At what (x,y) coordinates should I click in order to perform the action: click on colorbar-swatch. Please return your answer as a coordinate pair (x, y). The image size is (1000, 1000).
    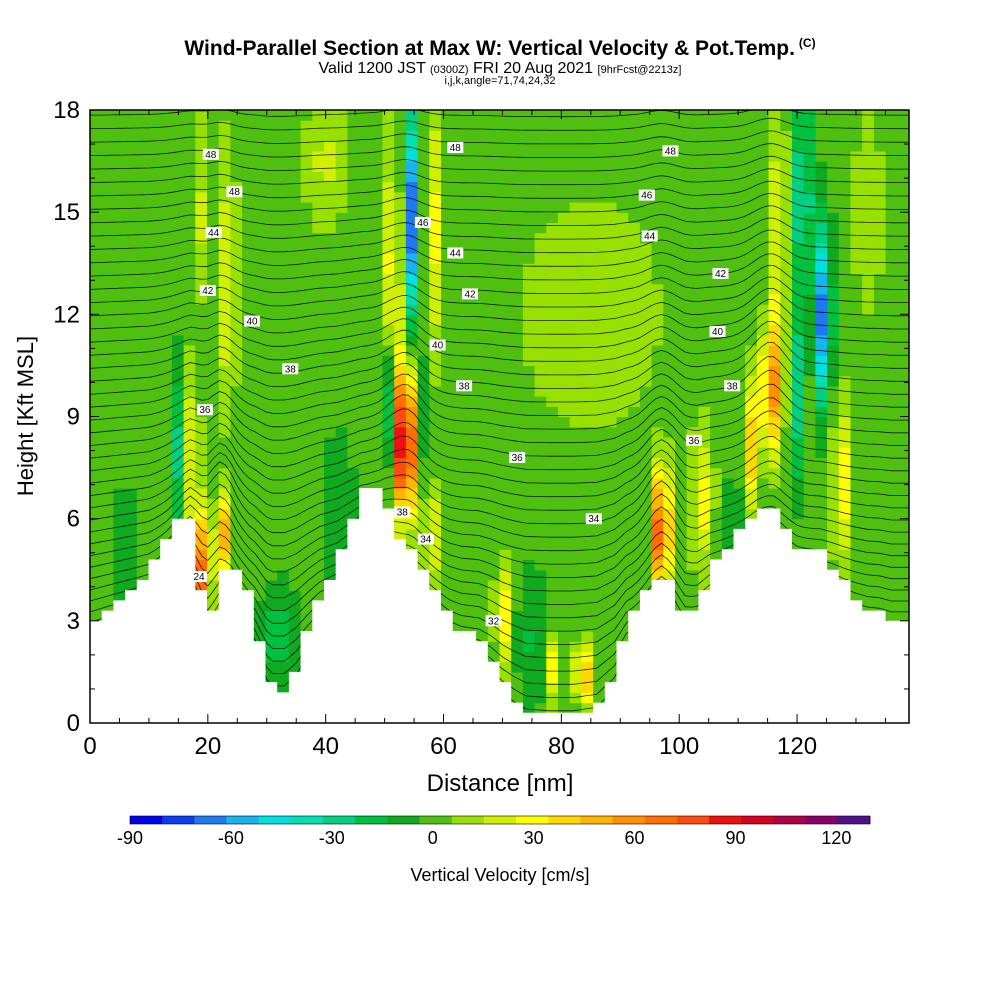
    Looking at the image, I should click on (629, 820).